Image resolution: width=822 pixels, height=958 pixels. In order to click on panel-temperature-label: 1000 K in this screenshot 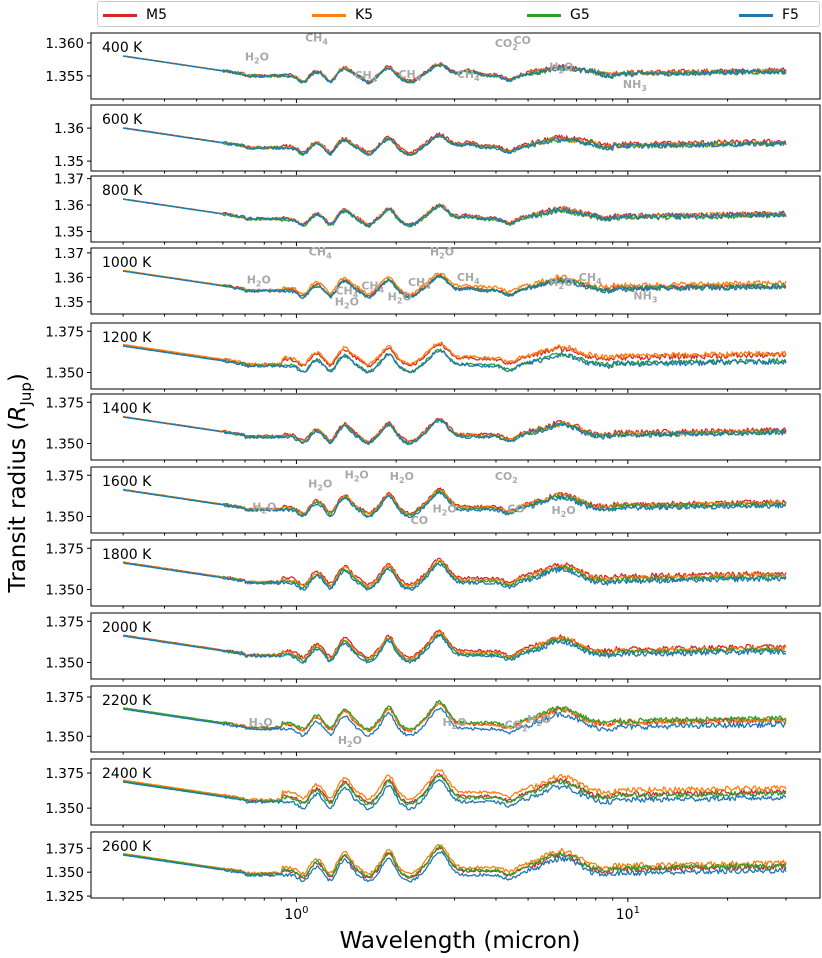, I will do `click(127, 263)`.